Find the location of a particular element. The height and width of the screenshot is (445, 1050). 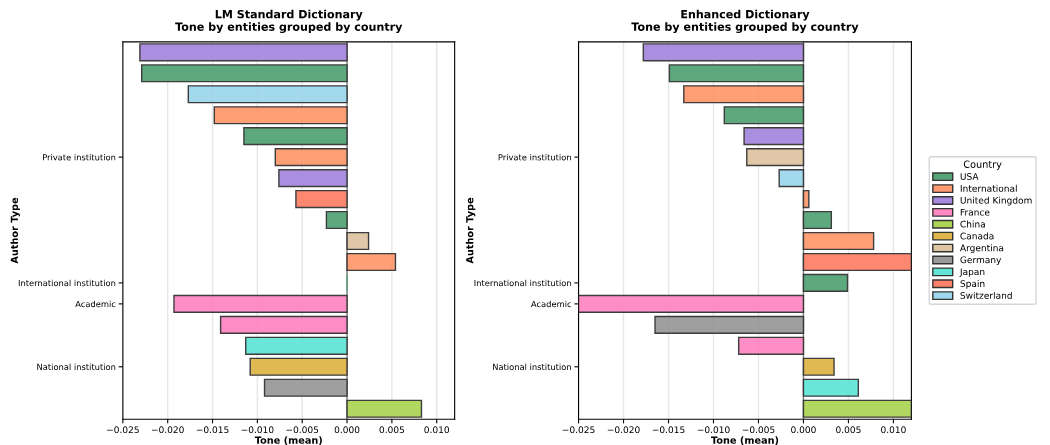

legend-label: China is located at coordinates (972, 224).